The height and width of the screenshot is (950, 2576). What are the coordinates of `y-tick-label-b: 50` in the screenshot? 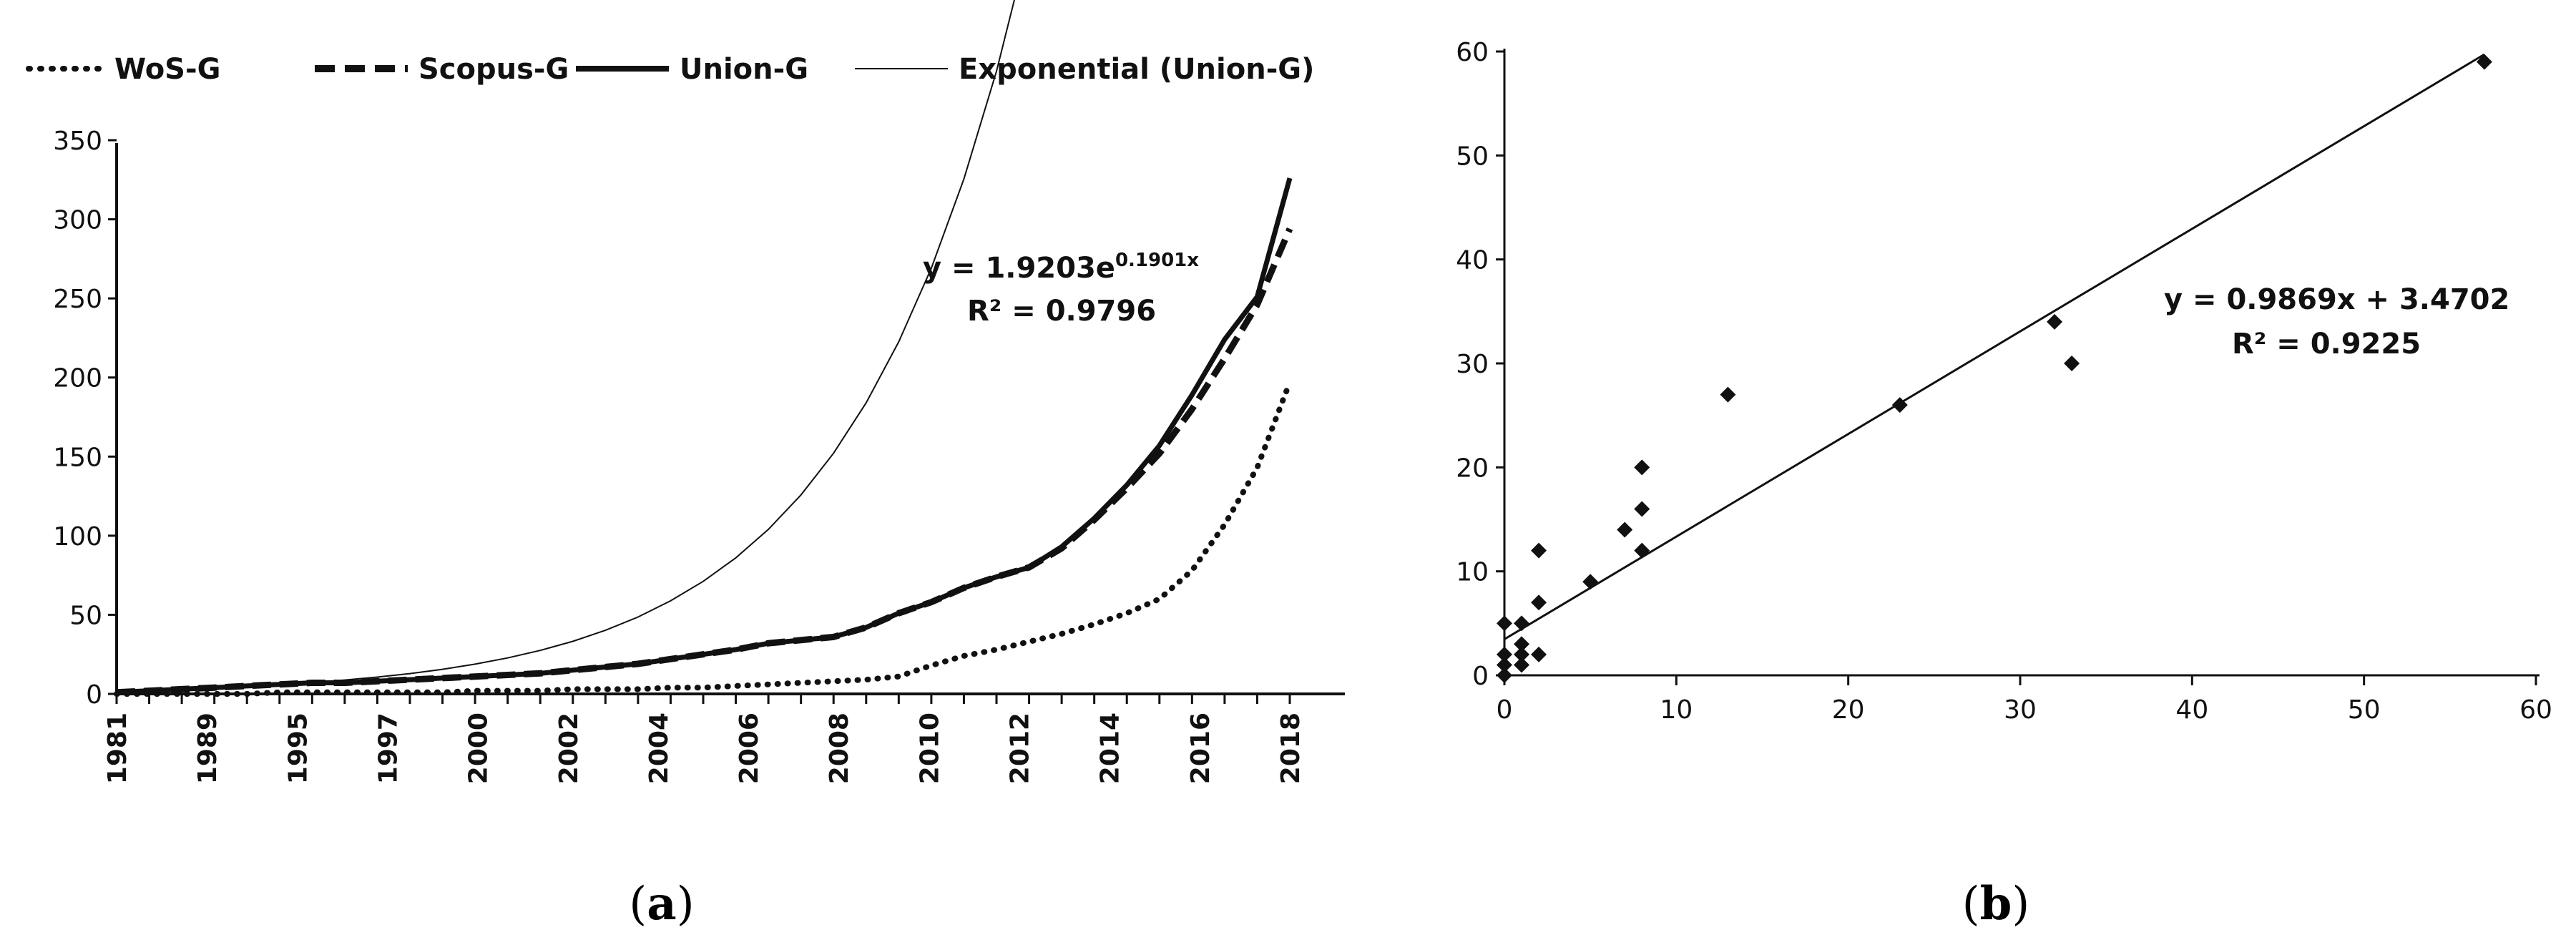 It's located at (1473, 156).